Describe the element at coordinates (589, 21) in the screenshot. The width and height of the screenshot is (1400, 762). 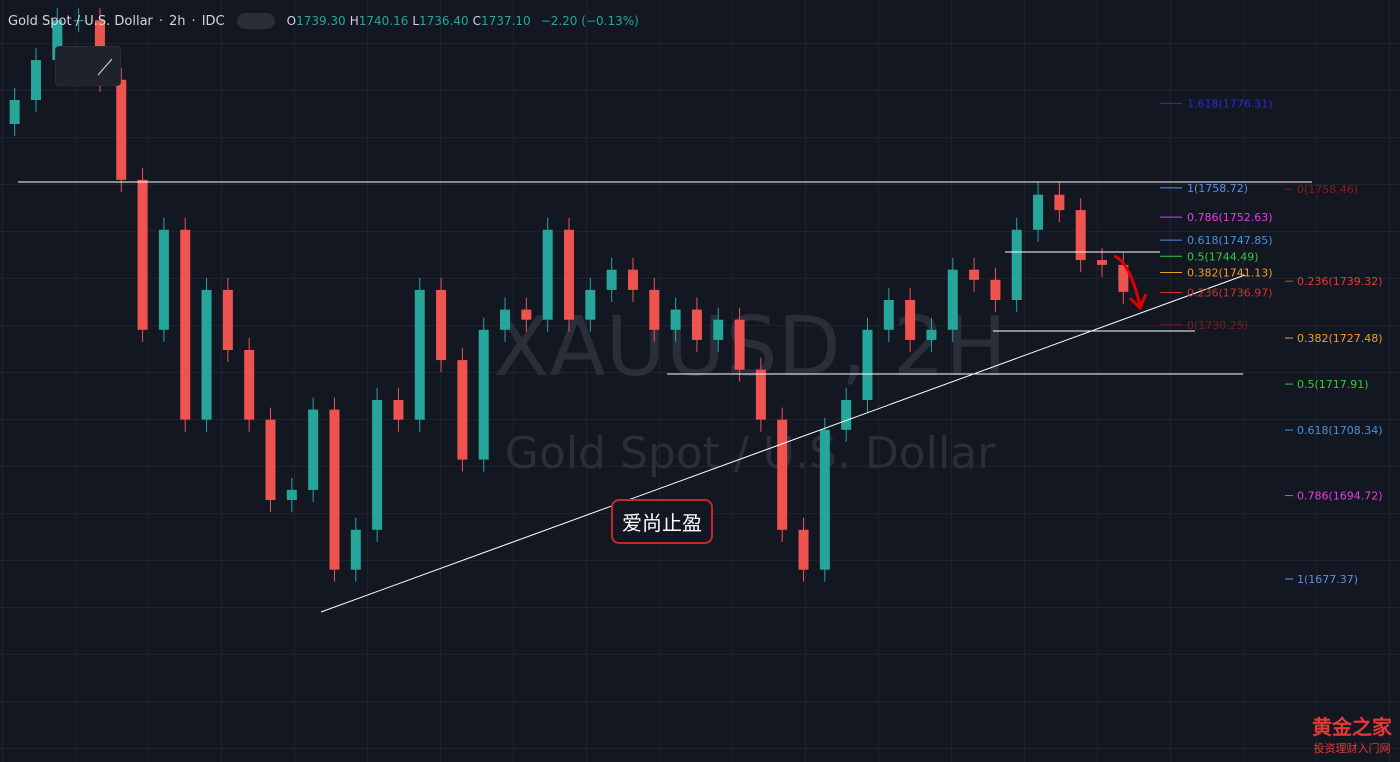
I see `change: −2.20 (−0.13%)` at that location.